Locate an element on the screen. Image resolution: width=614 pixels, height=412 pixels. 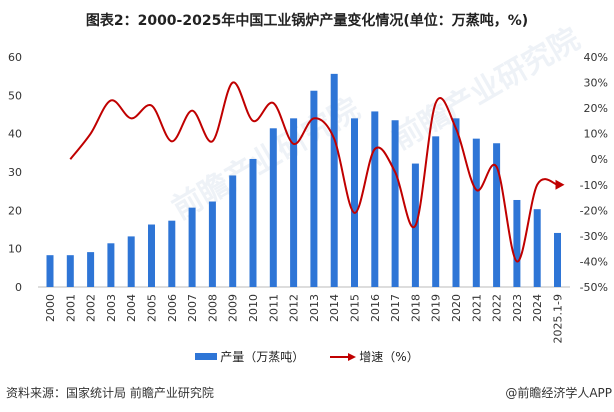
y-left-tick: 50 is located at coordinates (15, 95).